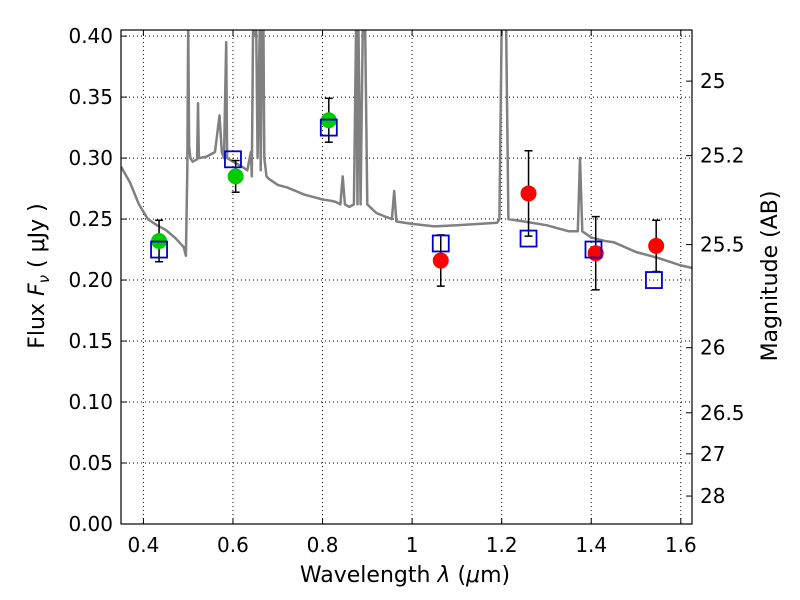  What do you see at coordinates (90, 524) in the screenshot?
I see `y-tick-label: 0.00` at bounding box center [90, 524].